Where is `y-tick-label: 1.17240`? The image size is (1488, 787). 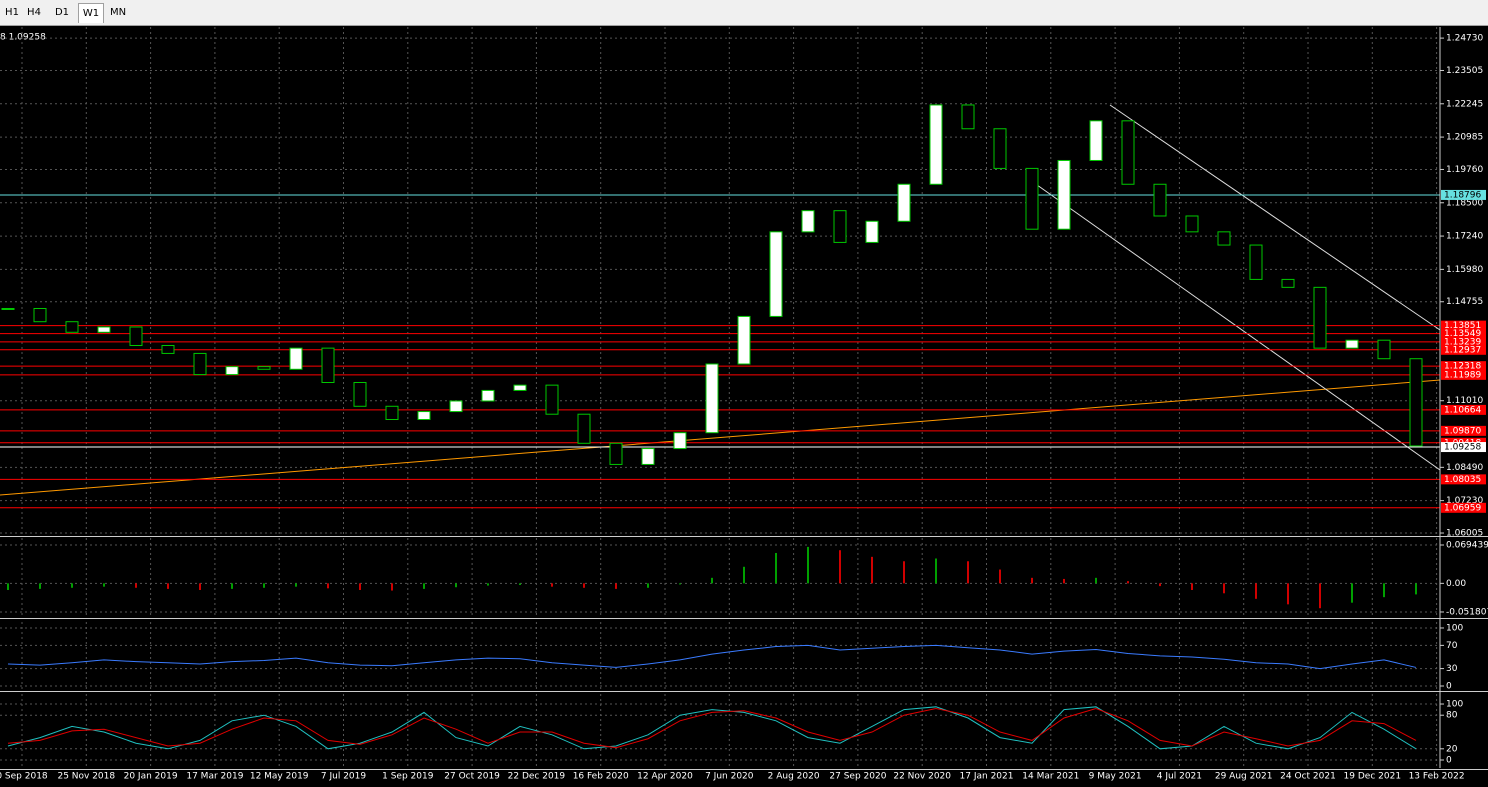
y-tick-label: 1.17240 is located at coordinates (1464, 237).